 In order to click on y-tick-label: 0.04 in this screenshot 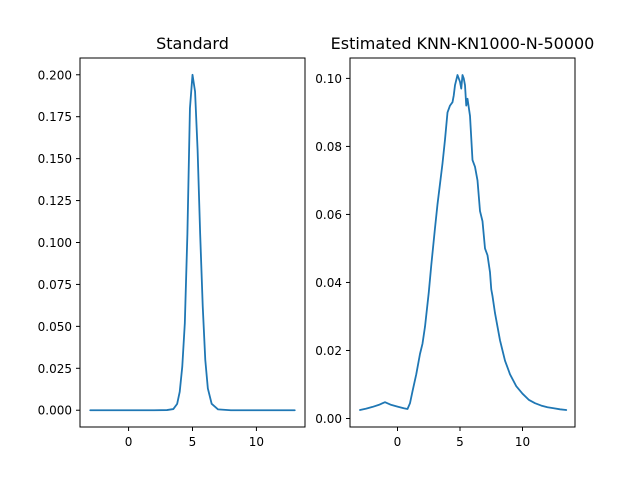, I will do `click(328, 283)`.